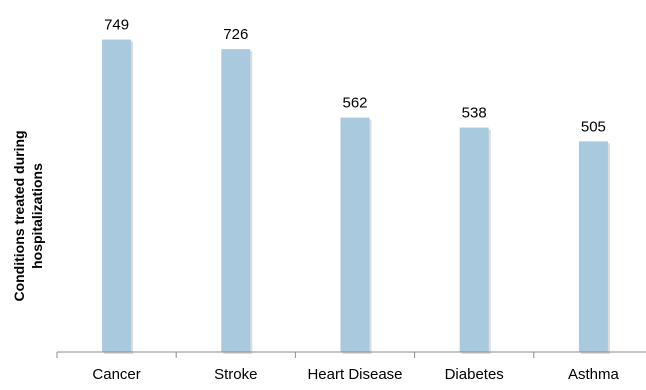 The height and width of the screenshot is (390, 646). Describe the element at coordinates (593, 246) in the screenshot. I see `bar-asthma` at that location.